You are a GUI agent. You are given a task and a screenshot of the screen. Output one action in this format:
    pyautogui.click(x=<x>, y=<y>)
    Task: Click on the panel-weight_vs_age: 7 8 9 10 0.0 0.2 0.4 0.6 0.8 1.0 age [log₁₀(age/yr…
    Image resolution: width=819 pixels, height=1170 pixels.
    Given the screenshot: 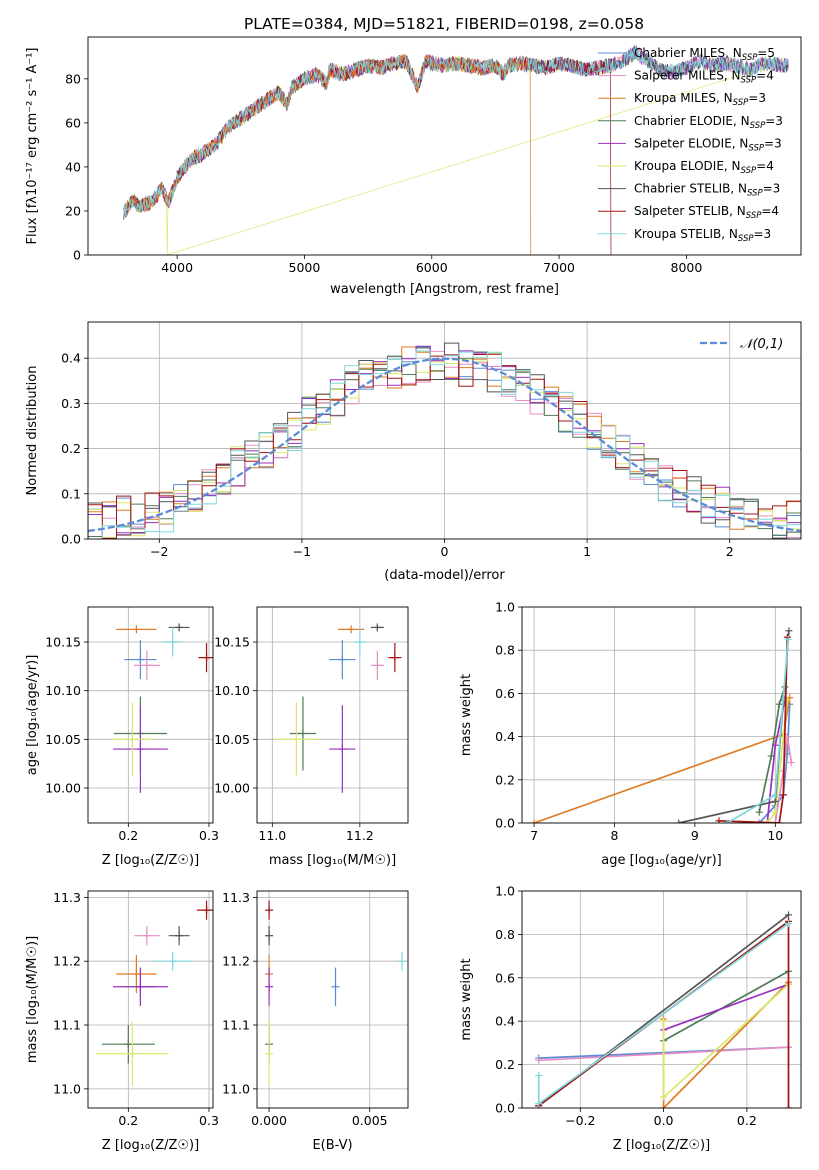 What is the action you would take?
    pyautogui.click(x=630, y=734)
    